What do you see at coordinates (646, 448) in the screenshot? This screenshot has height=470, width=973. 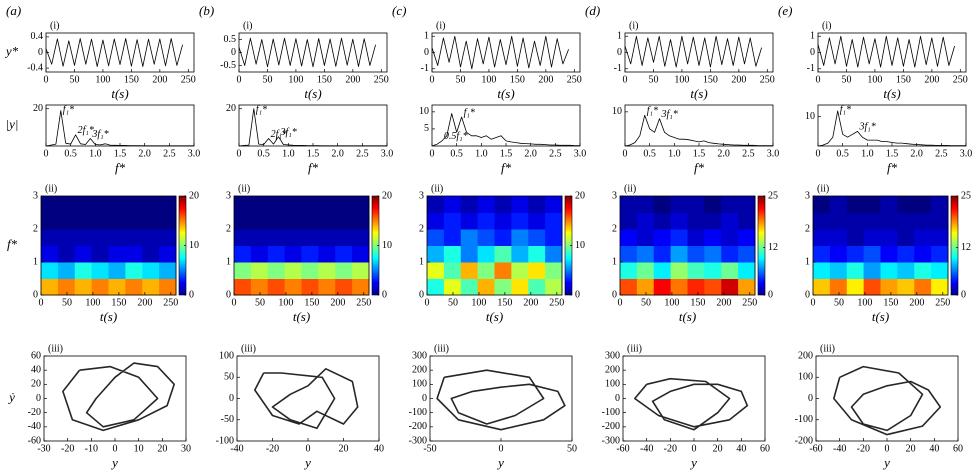 I see `x-tick-label: -40` at bounding box center [646, 448].